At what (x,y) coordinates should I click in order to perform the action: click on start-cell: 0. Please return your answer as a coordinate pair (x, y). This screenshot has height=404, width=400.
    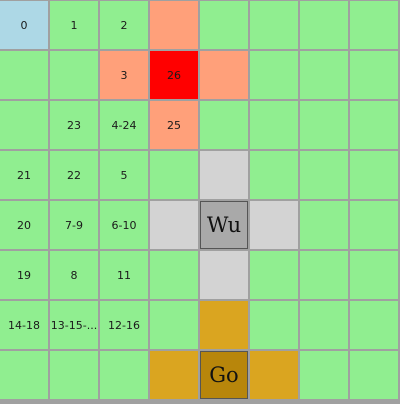
    Looking at the image, I should click on (24, 25).